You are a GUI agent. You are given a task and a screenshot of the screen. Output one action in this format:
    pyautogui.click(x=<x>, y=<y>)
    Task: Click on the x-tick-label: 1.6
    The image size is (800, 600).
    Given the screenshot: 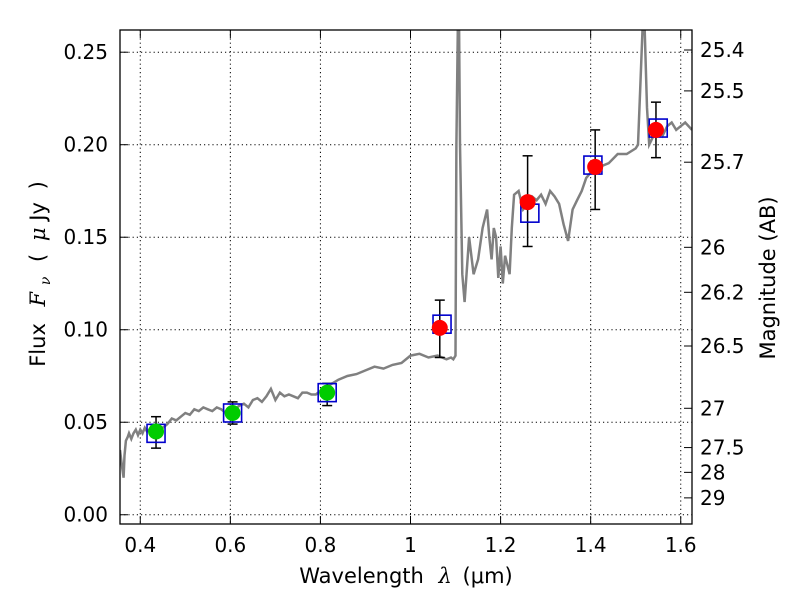 What is the action you would take?
    pyautogui.click(x=681, y=545)
    